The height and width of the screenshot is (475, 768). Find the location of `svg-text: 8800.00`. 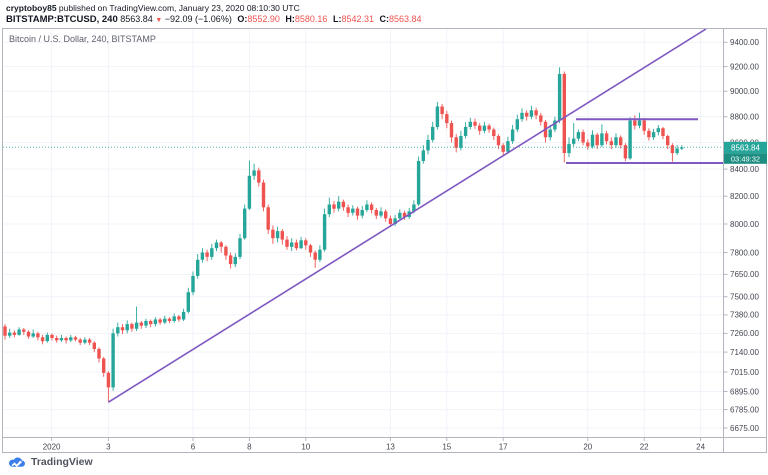

svg-text: 8800.00 is located at coordinates (744, 117).